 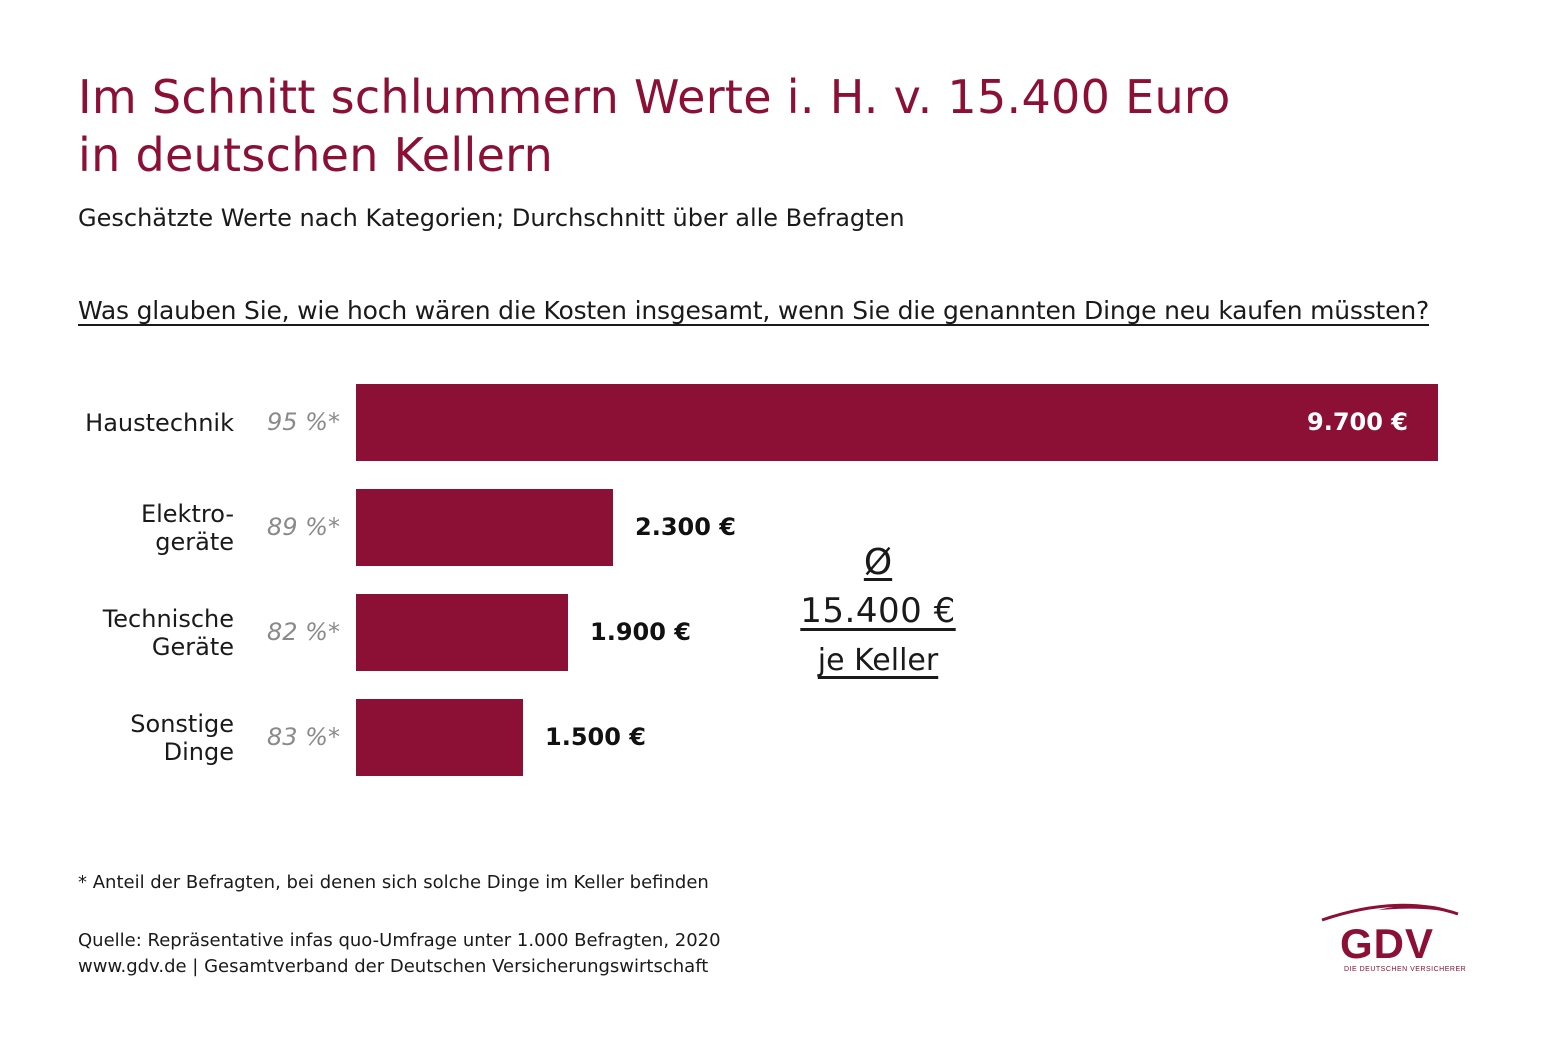 What do you see at coordinates (316, 155) in the screenshot?
I see `title-line-2: in deutschen Kellern` at bounding box center [316, 155].